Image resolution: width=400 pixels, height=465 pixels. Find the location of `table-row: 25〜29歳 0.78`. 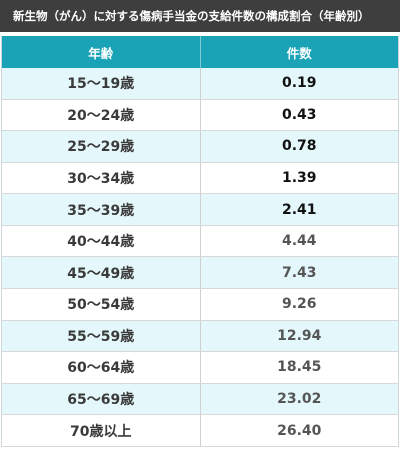

table-row: 25〜29歳 0.78 is located at coordinates (200, 147).